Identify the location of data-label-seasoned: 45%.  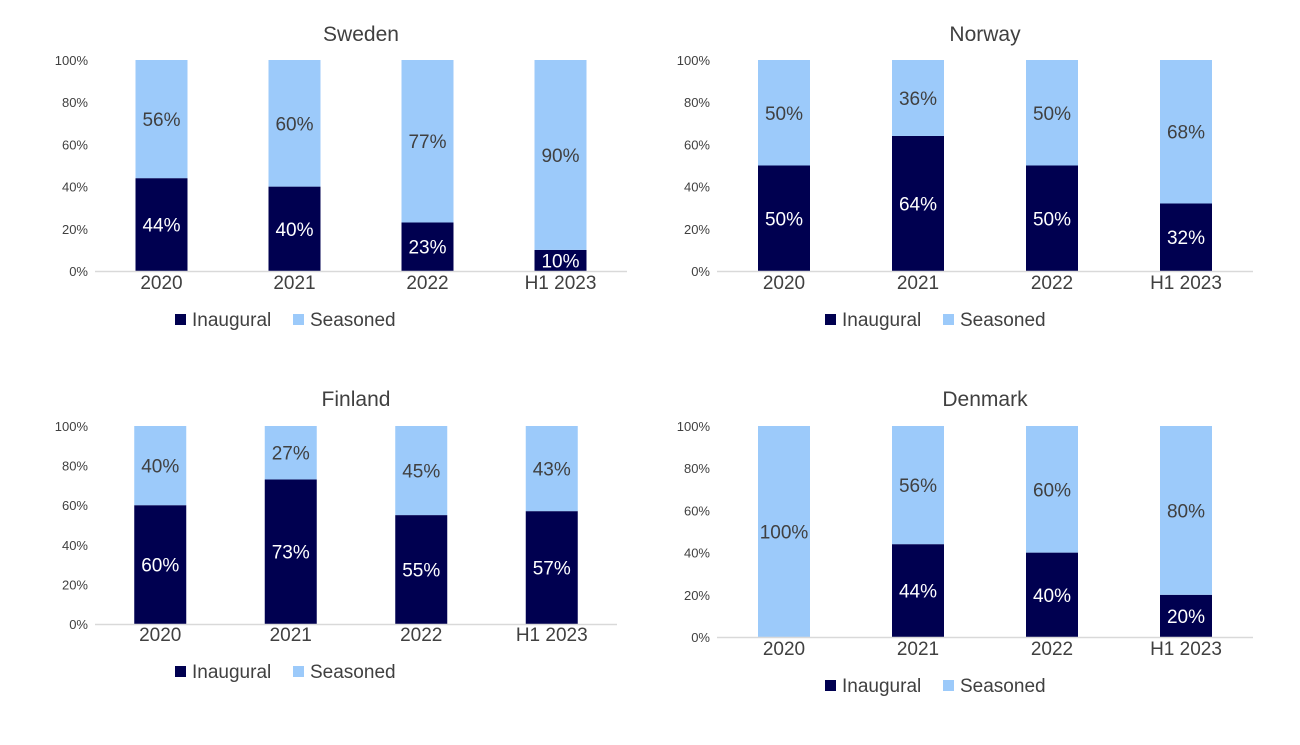
(421, 472).